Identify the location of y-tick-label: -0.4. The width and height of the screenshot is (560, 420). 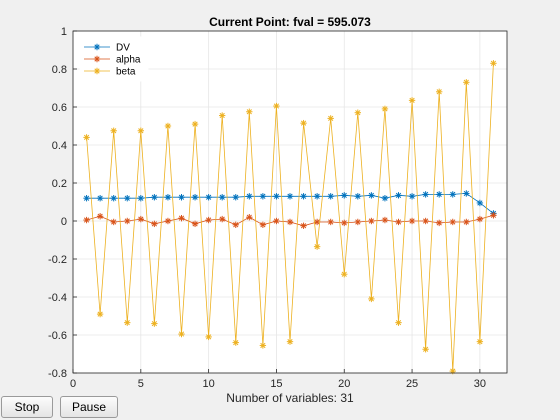
(57, 298).